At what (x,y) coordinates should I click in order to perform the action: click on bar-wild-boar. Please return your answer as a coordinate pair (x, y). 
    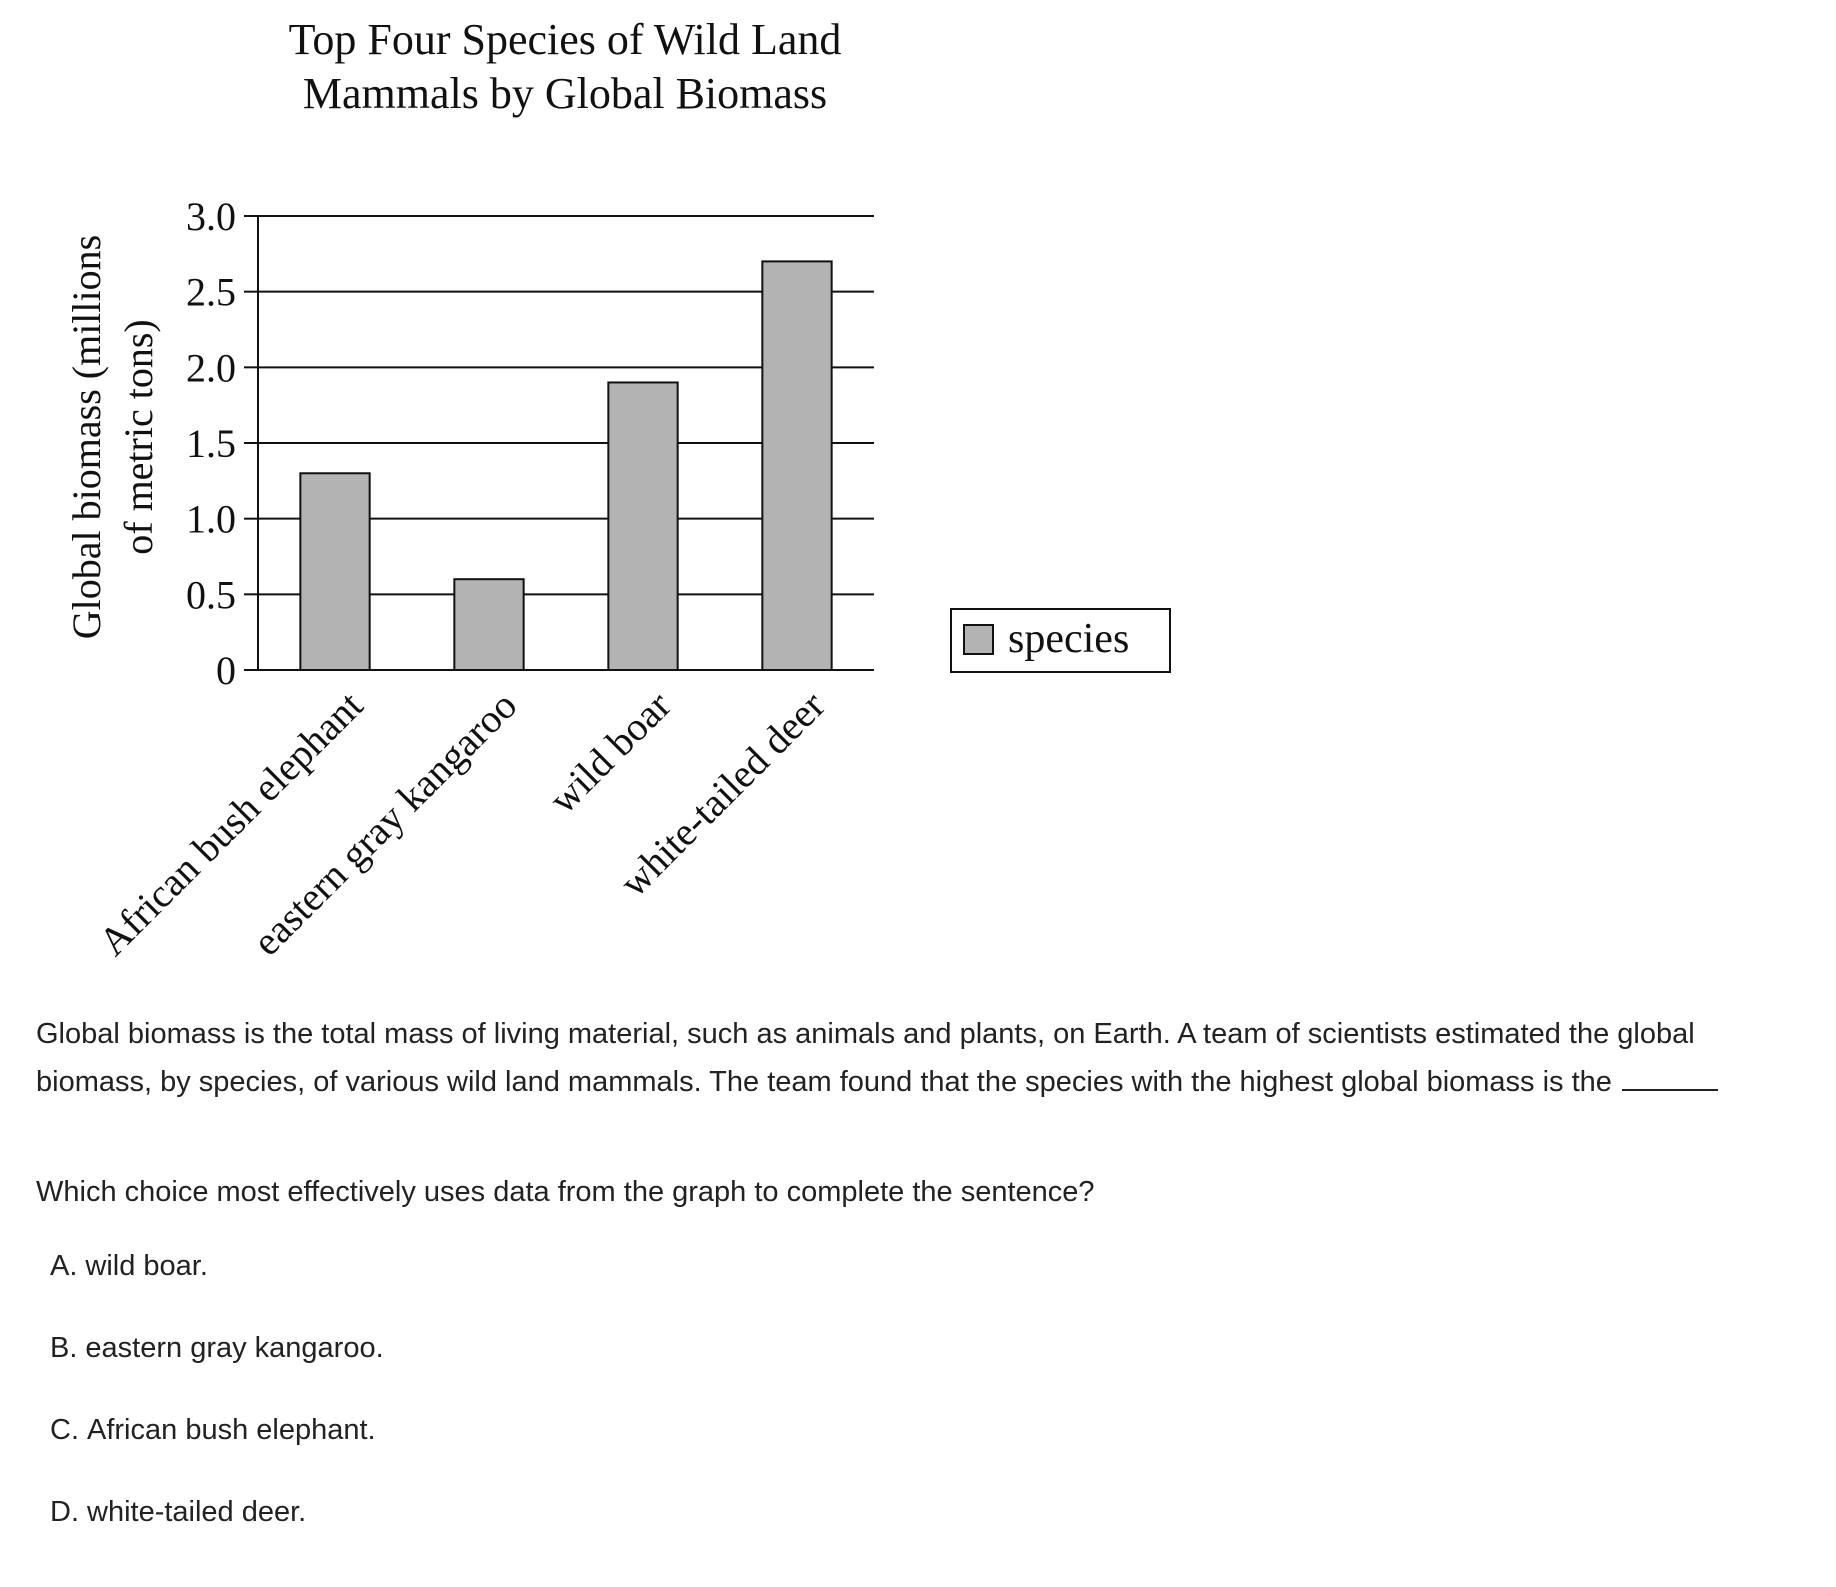
    Looking at the image, I should click on (643, 526).